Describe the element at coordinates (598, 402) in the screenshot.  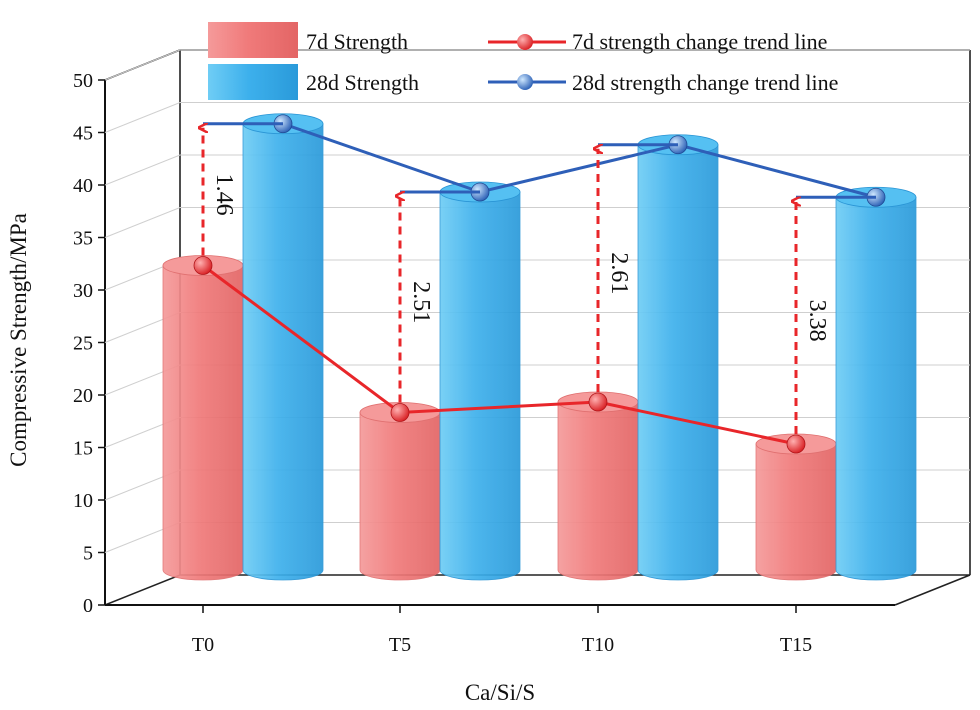
I see `marker-7d-t10` at that location.